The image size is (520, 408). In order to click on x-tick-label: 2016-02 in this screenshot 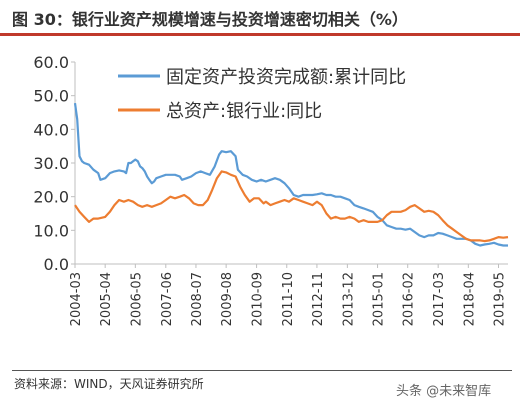, I will do `click(409, 299)`.